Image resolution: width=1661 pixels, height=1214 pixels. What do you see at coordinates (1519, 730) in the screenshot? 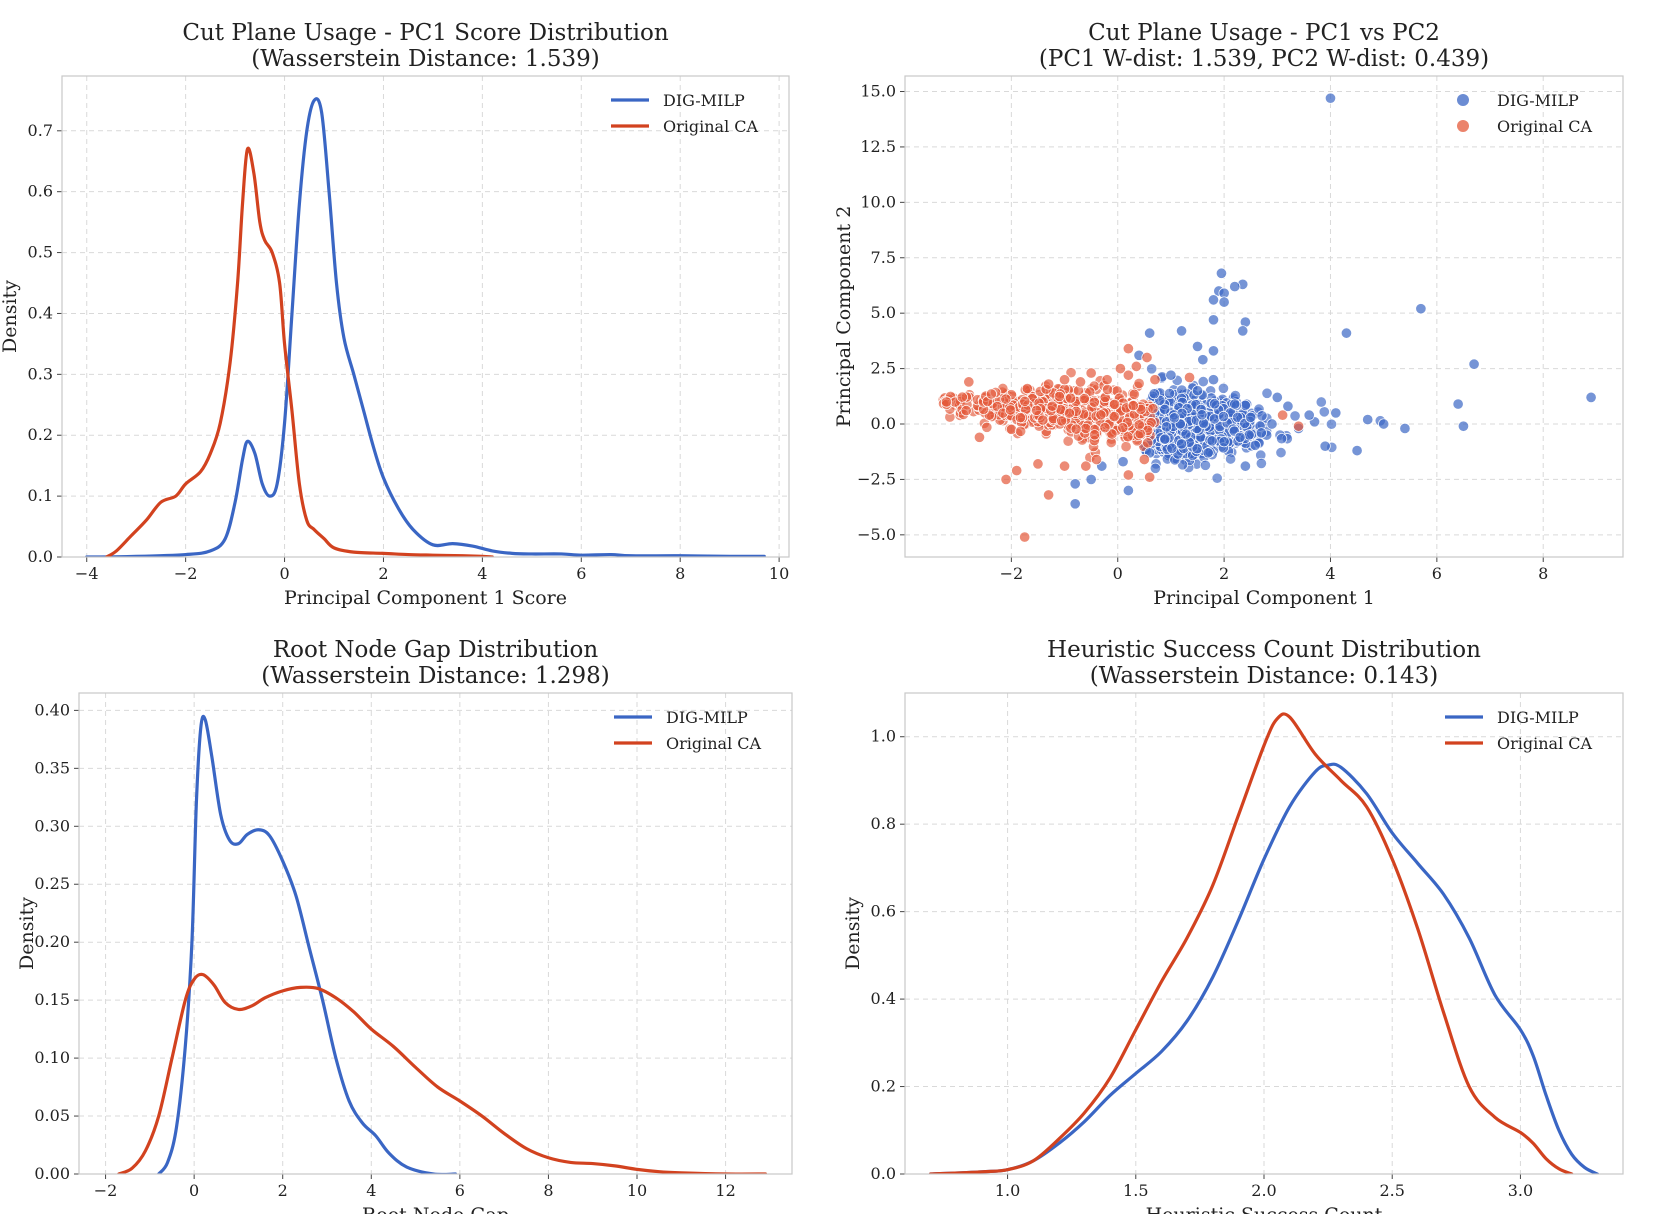
I see `legend: DIG-MILP Original CA` at bounding box center [1519, 730].